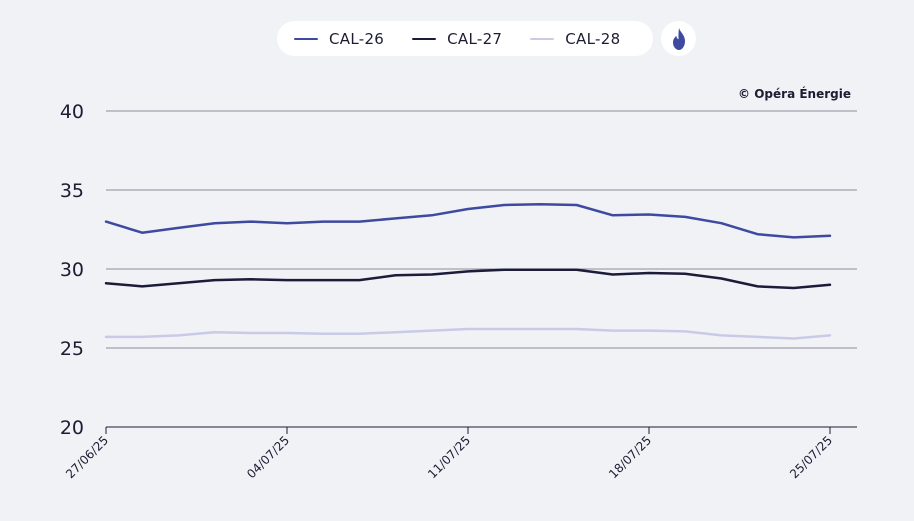  I want to click on x-tick-label: 18/07/25, so click(630, 457).